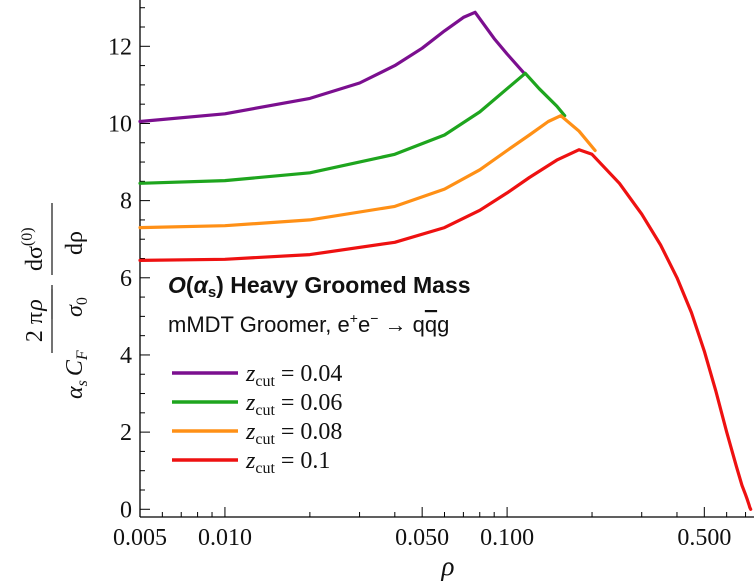  Describe the element at coordinates (120, 124) in the screenshot. I see `y-tick-label: 10` at that location.